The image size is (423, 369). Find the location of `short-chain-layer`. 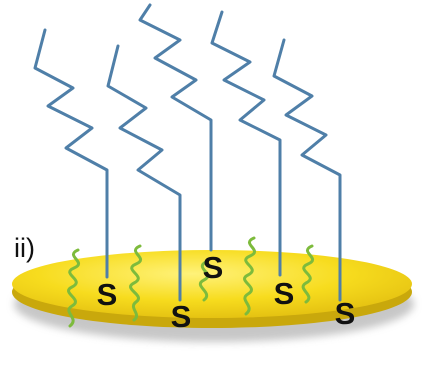

short-chain-layer is located at coordinates (191, 282).